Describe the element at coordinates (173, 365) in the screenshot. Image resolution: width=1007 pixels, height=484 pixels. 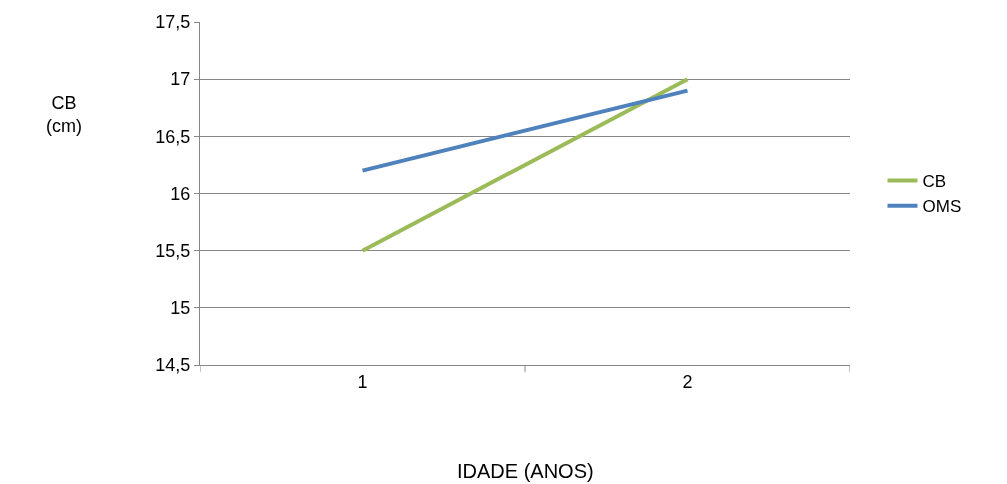
I see `y-tick-label: 14,5` at that location.